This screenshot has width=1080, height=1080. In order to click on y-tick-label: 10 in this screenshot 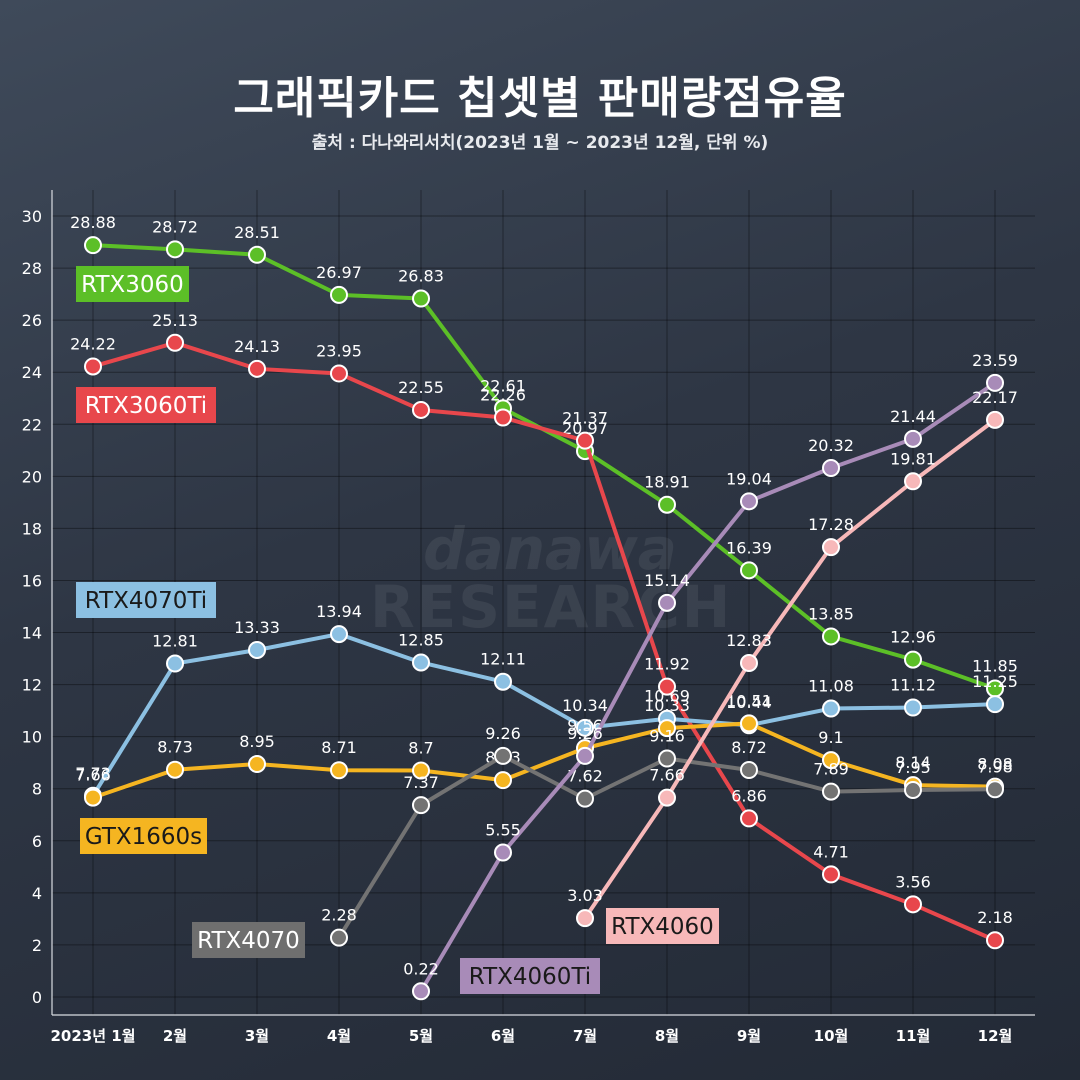, I will do `click(32, 737)`.